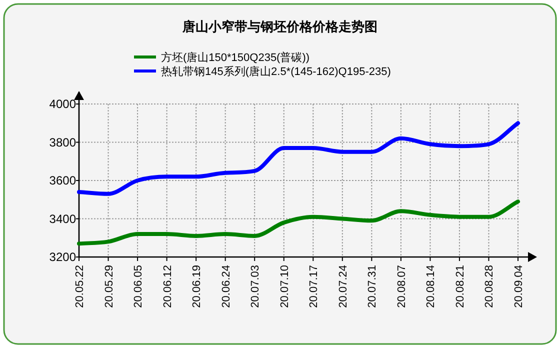 The image size is (560, 348). What do you see at coordinates (80, 286) in the screenshot?
I see `x-tick-label: 20.05.22` at bounding box center [80, 286].